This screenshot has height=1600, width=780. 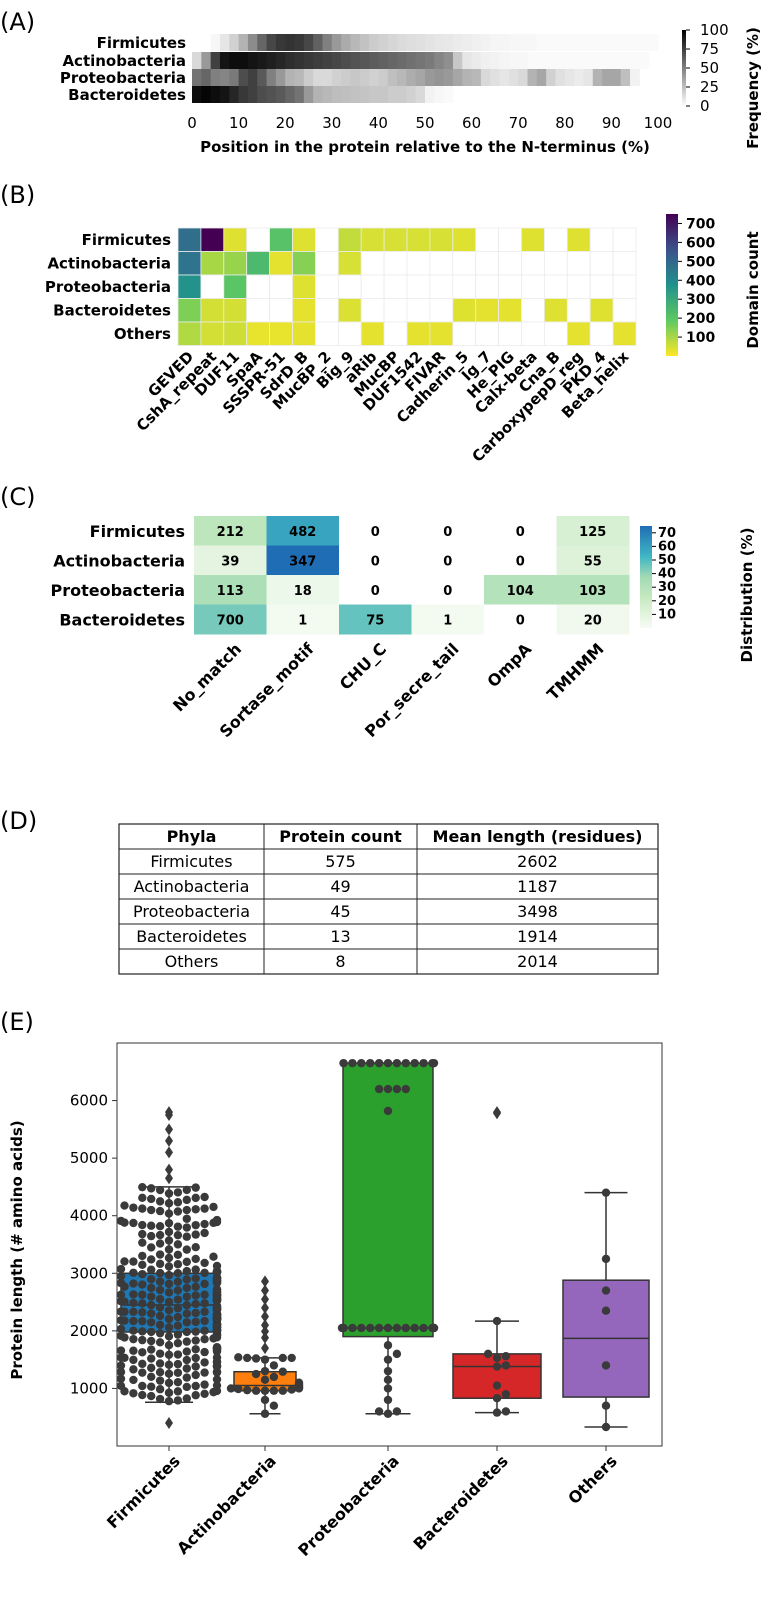 What do you see at coordinates (592, 532) in the screenshot?
I see `panel-c-cell-label: 125` at bounding box center [592, 532].